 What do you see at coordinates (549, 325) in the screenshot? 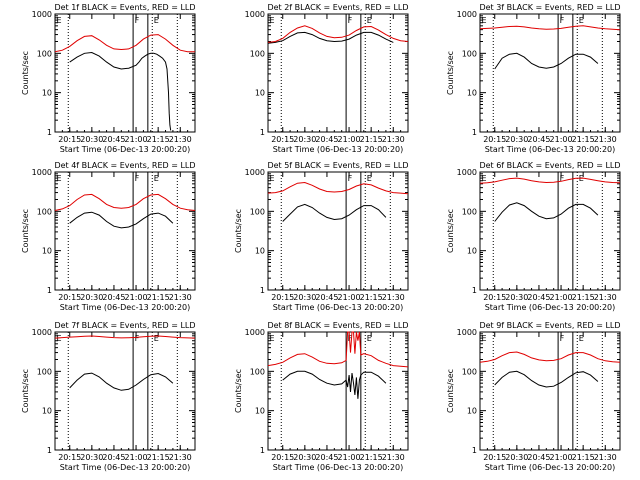
I see `chart-title: Det 9f BLACK = Events, RED = LLD` at bounding box center [549, 325].